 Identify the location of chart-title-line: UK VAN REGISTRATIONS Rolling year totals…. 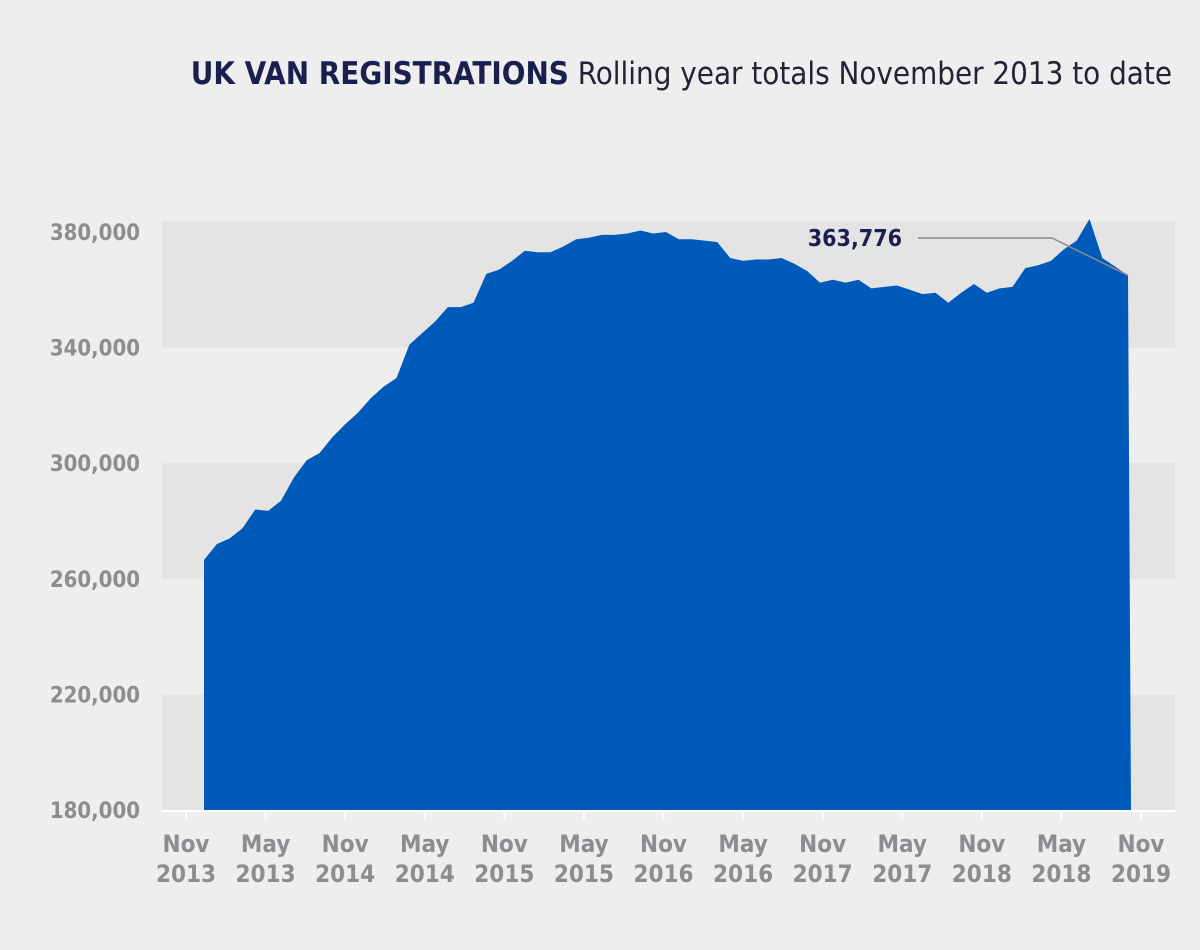
(681, 74).